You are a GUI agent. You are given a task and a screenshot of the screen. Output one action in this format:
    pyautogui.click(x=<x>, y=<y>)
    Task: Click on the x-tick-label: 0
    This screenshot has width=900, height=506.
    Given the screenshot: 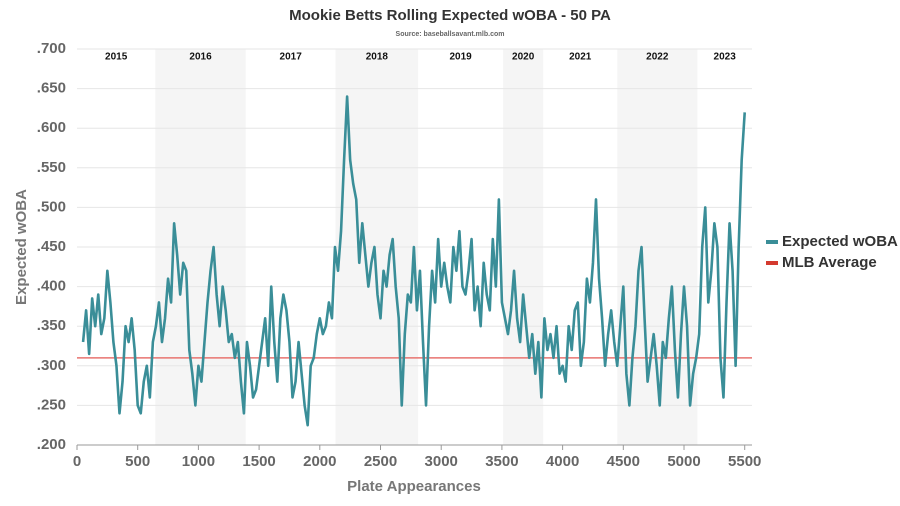 What is the action you would take?
    pyautogui.click(x=77, y=461)
    